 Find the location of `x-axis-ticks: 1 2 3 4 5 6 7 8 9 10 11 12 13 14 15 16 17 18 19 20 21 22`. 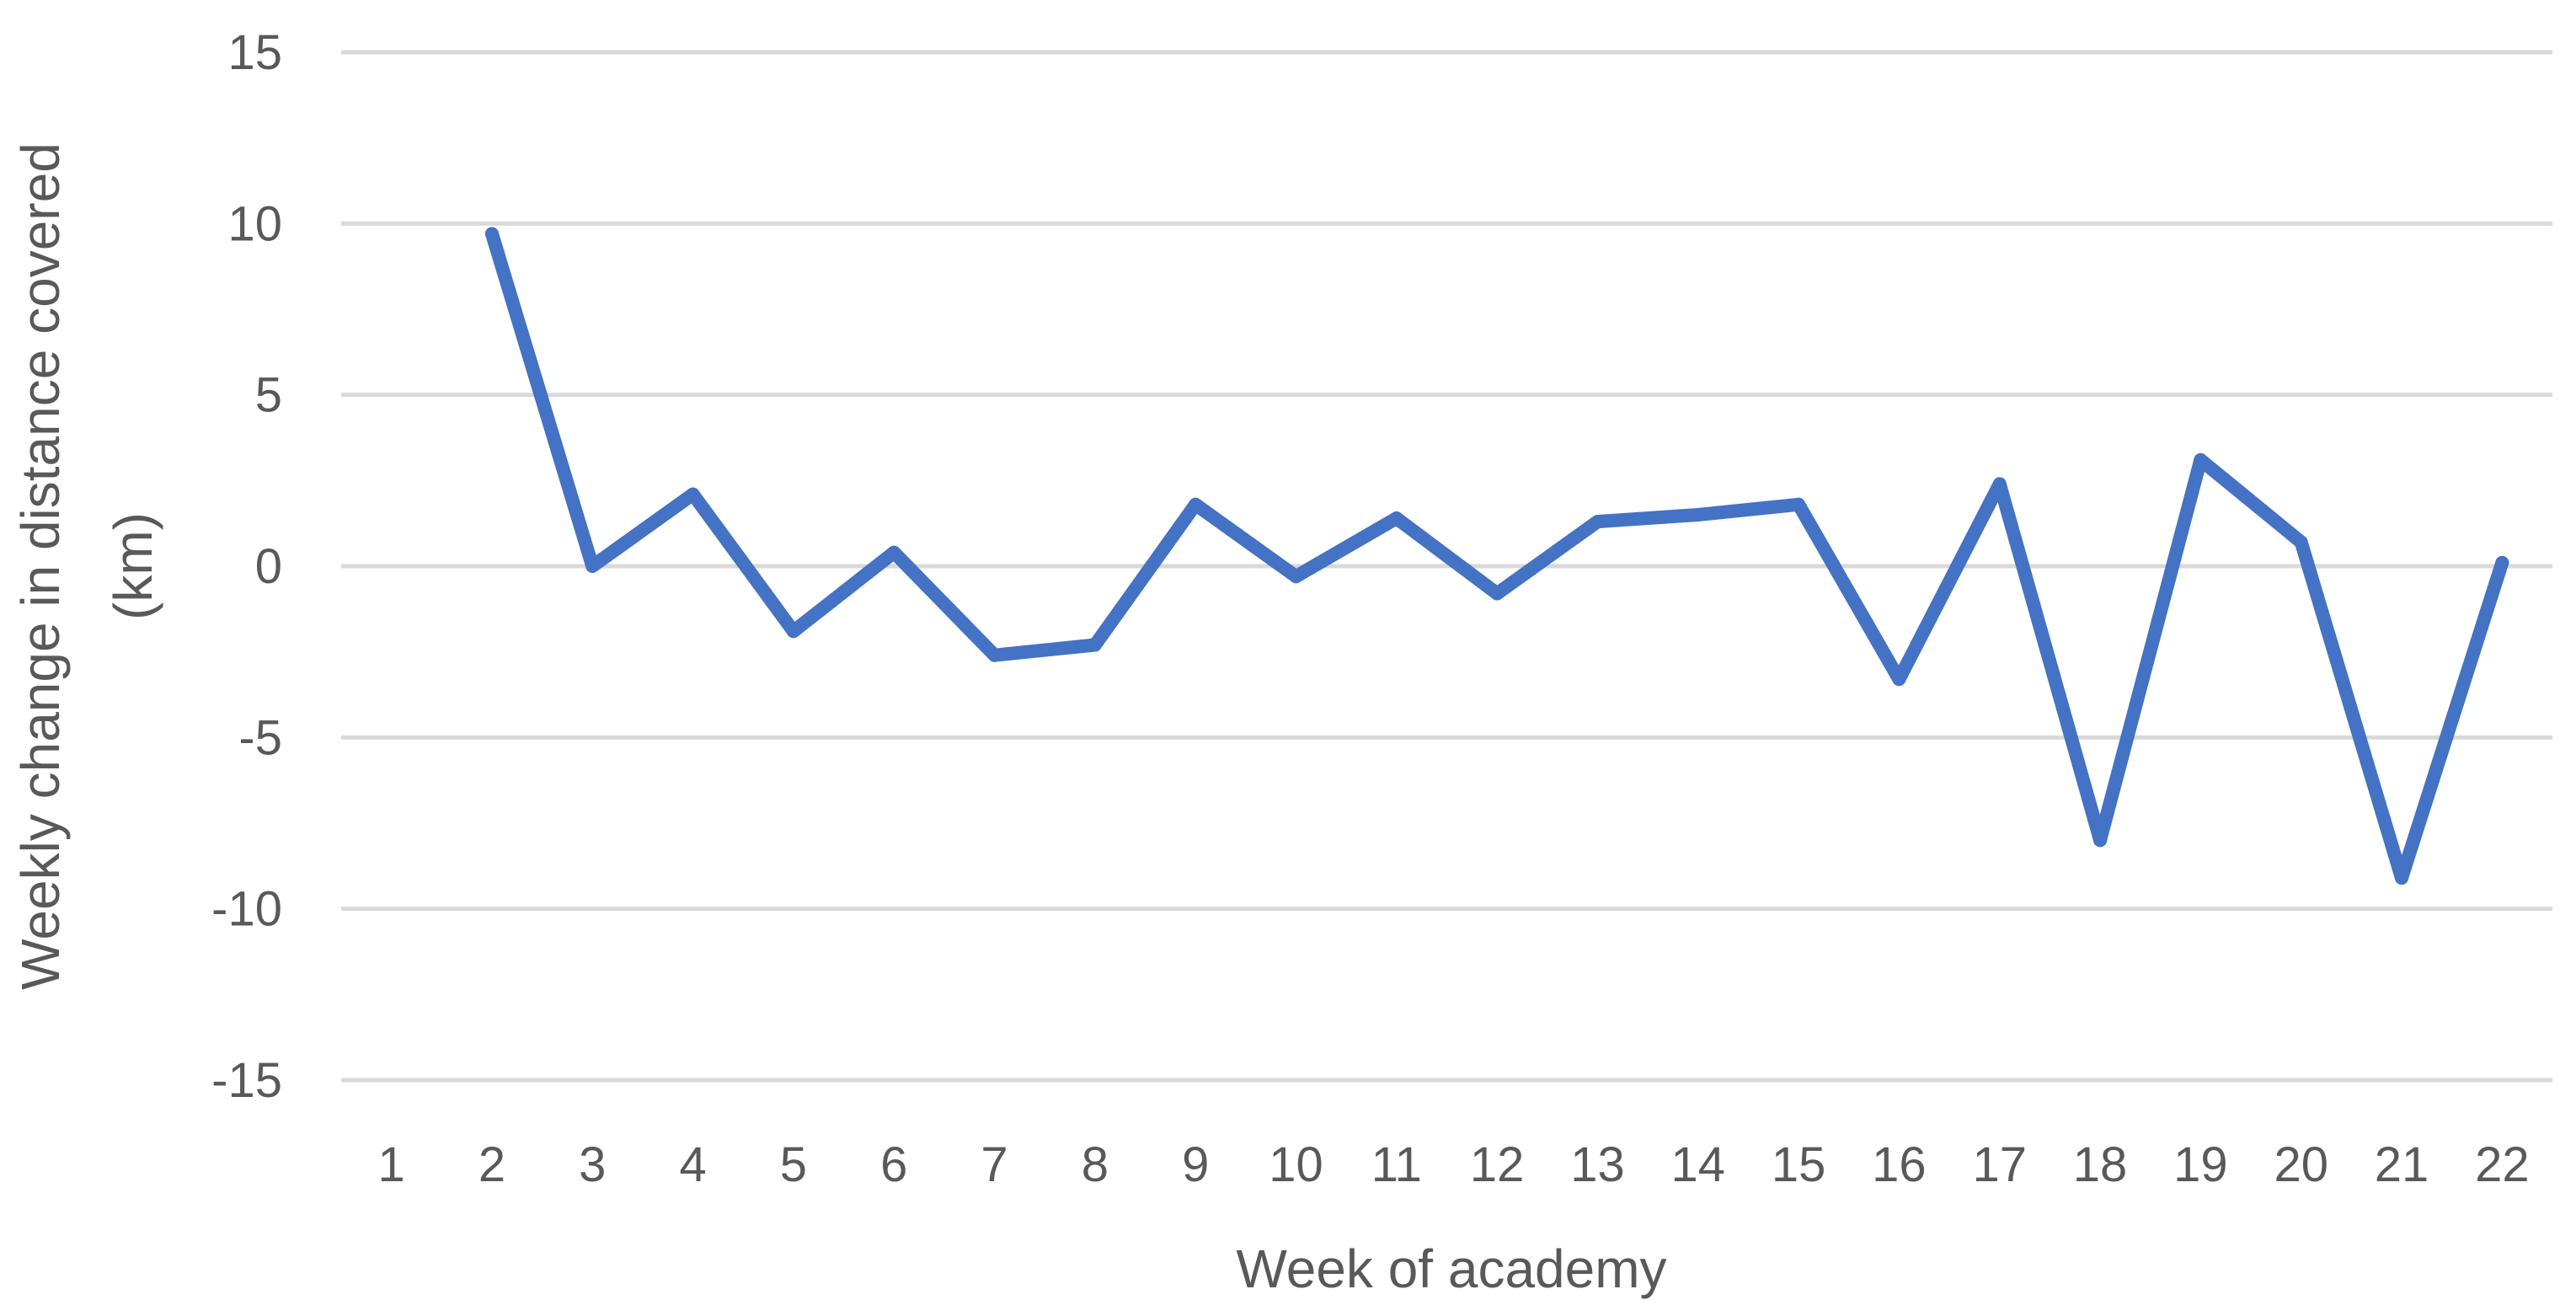

x-axis-ticks: 1 2 3 4 5 6 7 8 9 10 11 12 13 14 15 16 17 18 19 20 21 22 is located at coordinates (1454, 1165).